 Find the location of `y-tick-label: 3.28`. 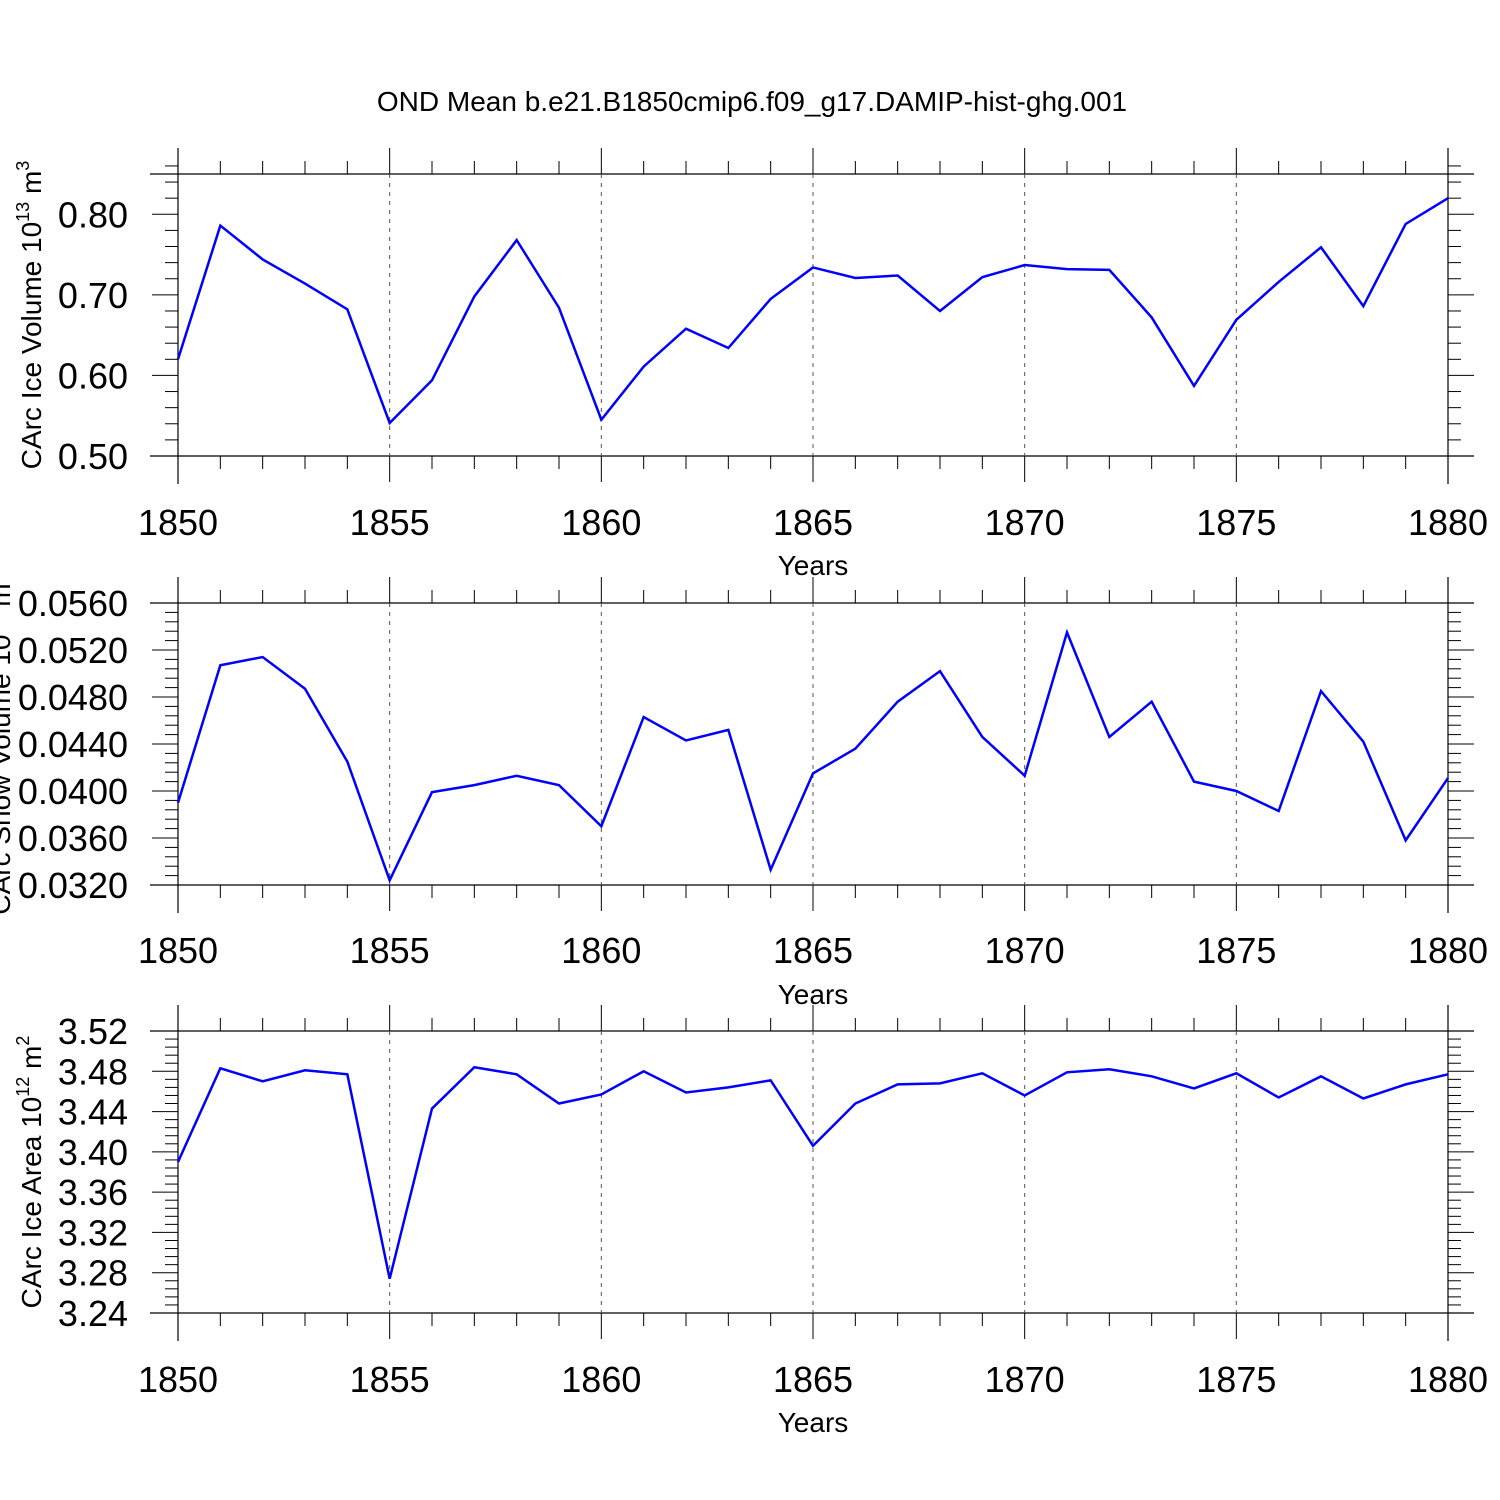

y-tick-label: 3.28 is located at coordinates (93, 1273).